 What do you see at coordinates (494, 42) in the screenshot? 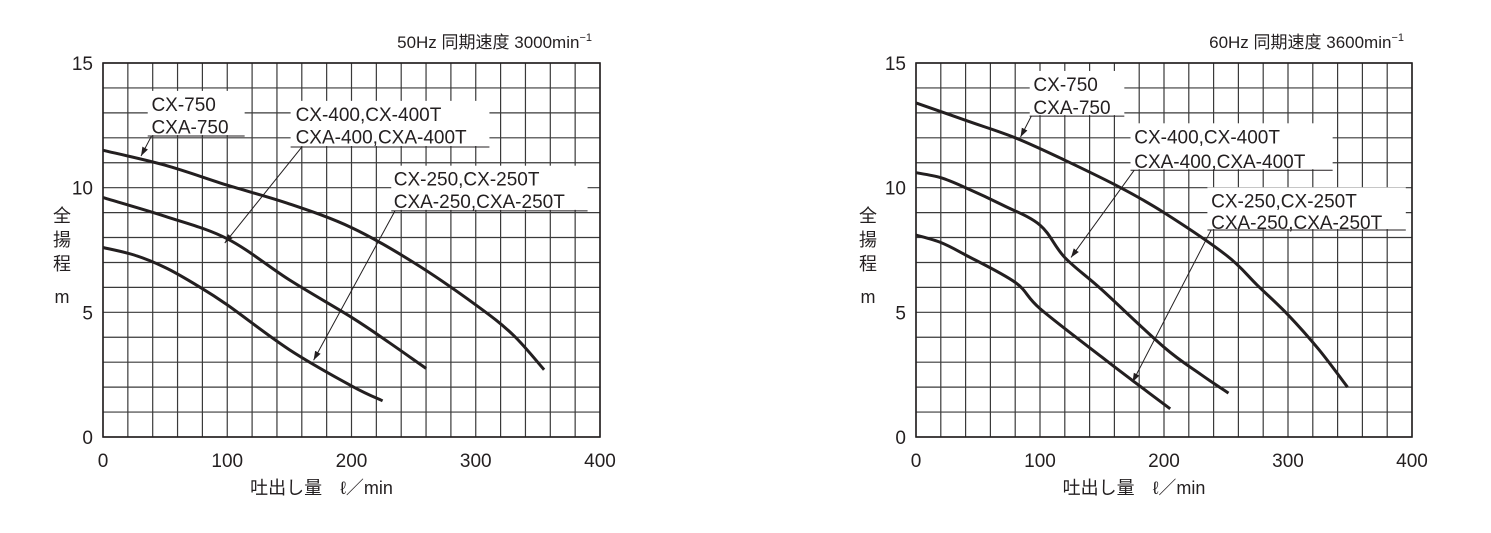
I see `chart-title: 50Hz 同期速度 3000min−1` at bounding box center [494, 42].